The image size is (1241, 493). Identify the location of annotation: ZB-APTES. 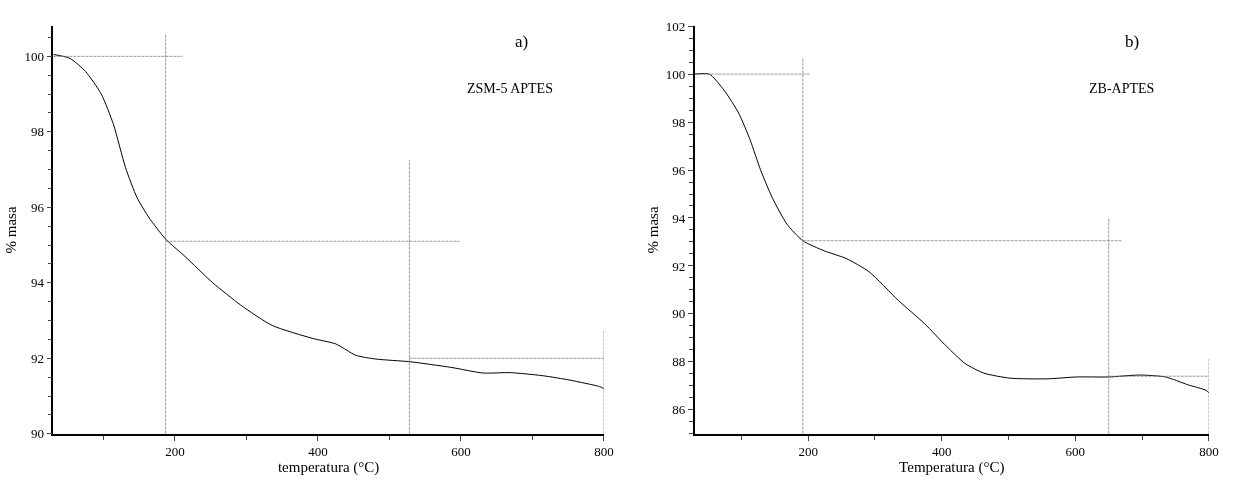
(1122, 88).